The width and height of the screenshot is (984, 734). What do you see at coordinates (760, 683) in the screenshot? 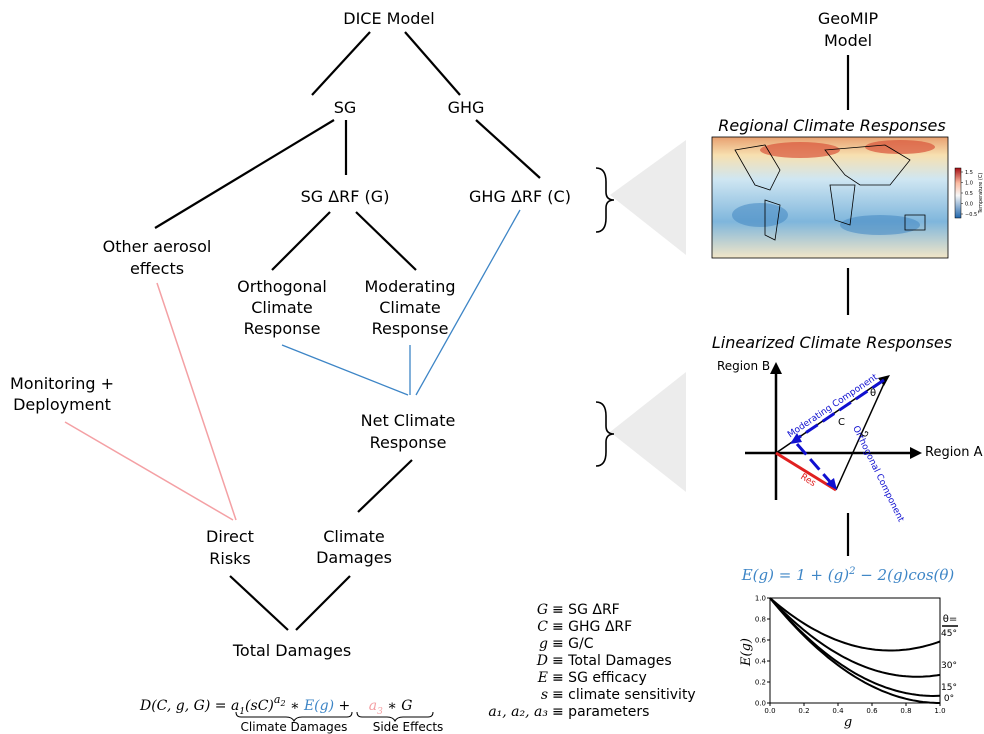
I see `y-tick-label: 0.2` at bounding box center [760, 683].